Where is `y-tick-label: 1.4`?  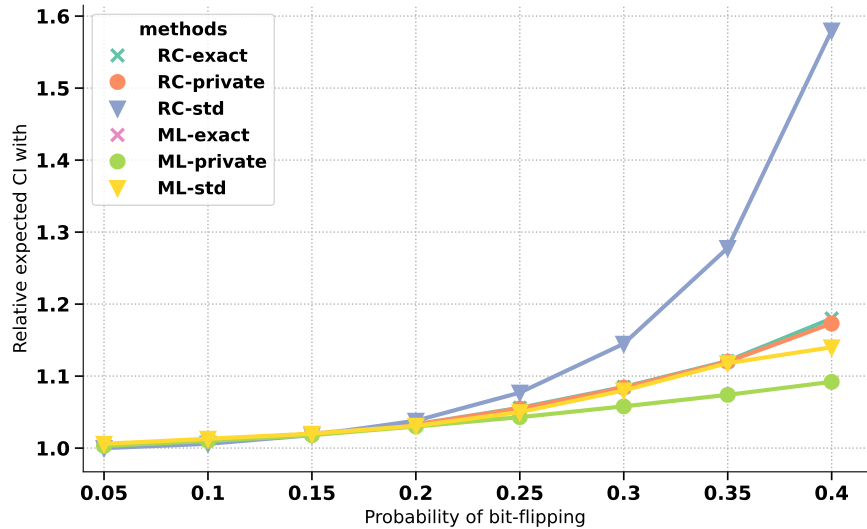
y-tick-label: 1.4 is located at coordinates (54, 160).